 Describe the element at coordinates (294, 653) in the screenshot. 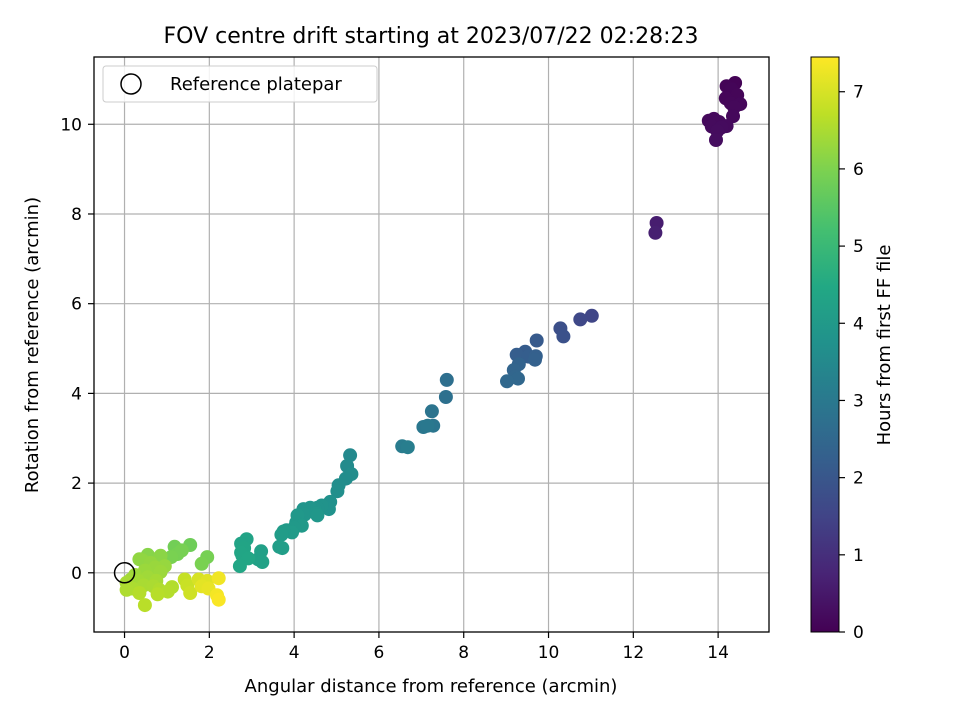

I see `x-tick-label: 4` at that location.